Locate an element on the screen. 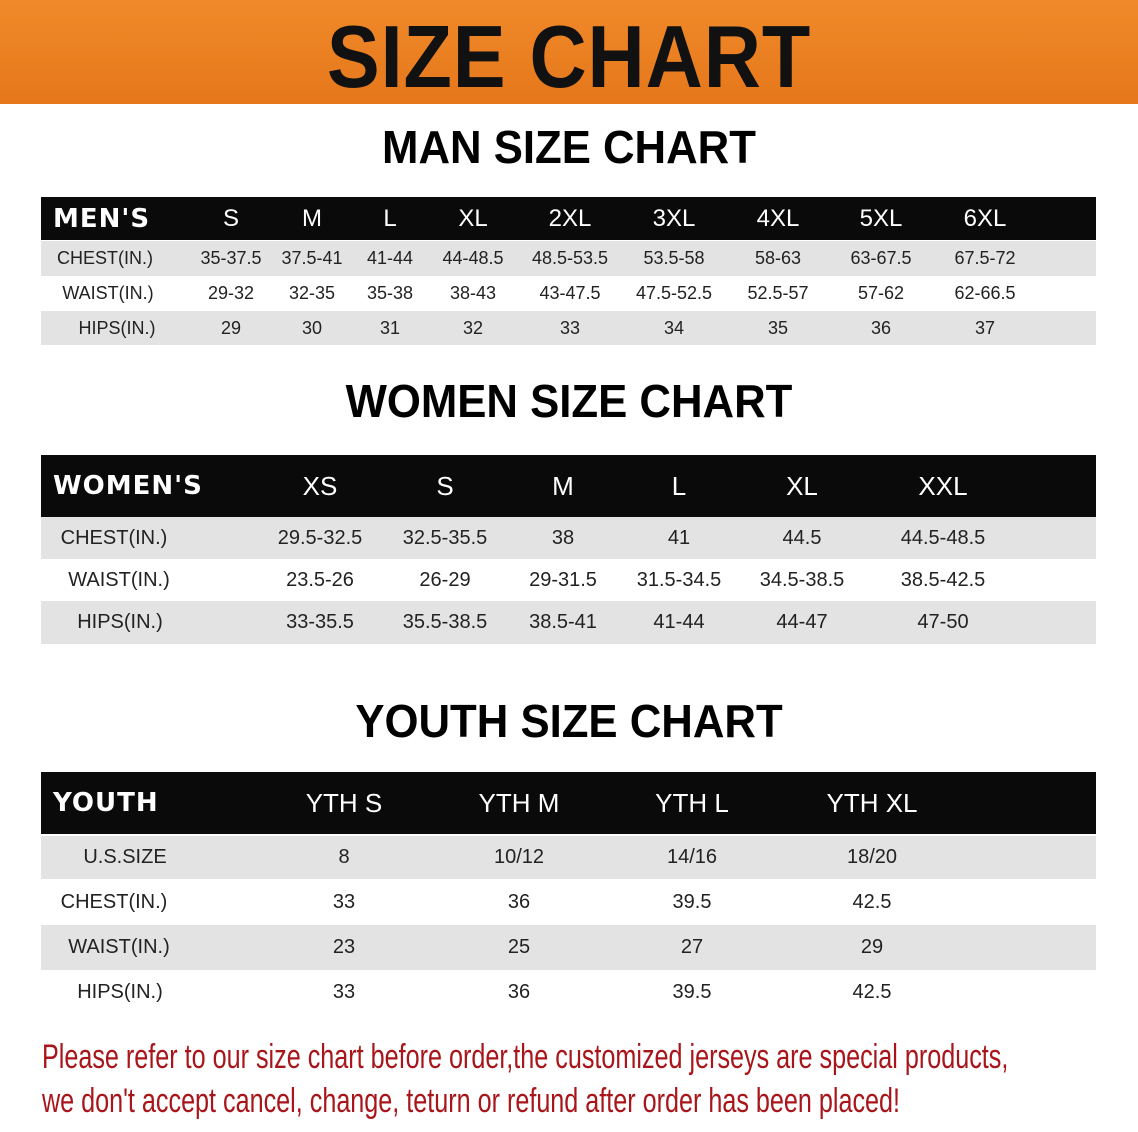 This screenshot has width=1138, height=1132. measurement-value: 48.5-53.5 is located at coordinates (570, 258).